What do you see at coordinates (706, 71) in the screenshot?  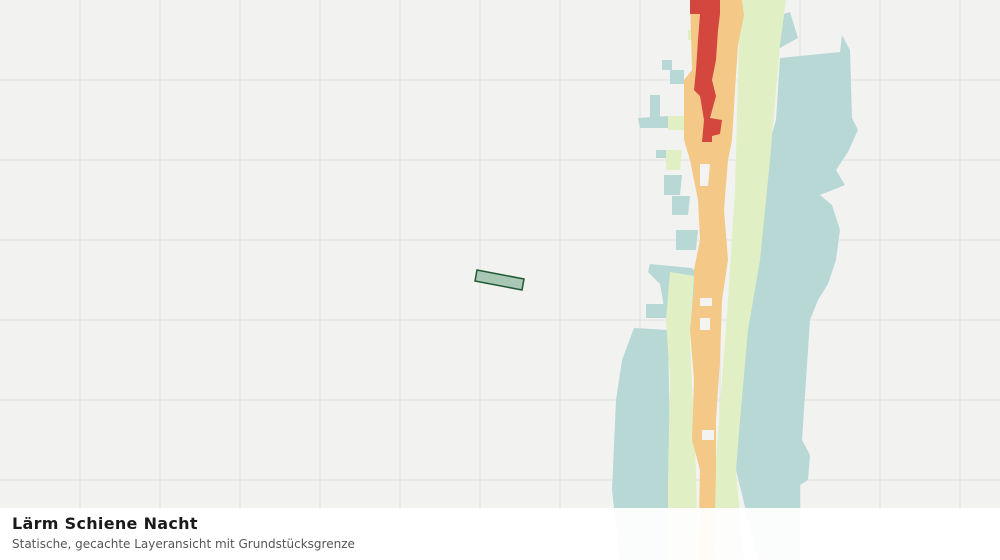 I see `noise-band-very-high` at bounding box center [706, 71].